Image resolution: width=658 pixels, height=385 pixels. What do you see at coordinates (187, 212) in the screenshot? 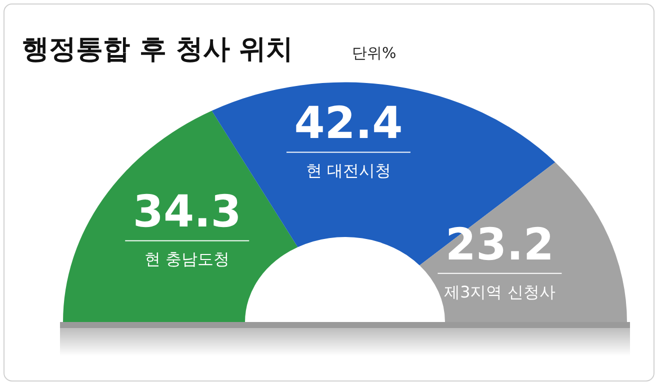
I see `data-label: 34.3` at bounding box center [187, 212].